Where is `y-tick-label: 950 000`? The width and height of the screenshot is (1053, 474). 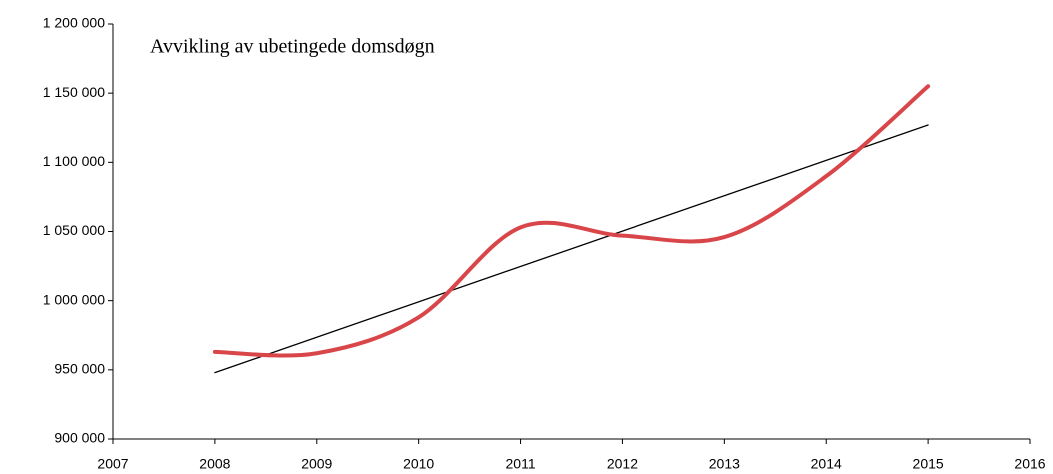
y-tick-label: 950 000 is located at coordinates (79, 369).